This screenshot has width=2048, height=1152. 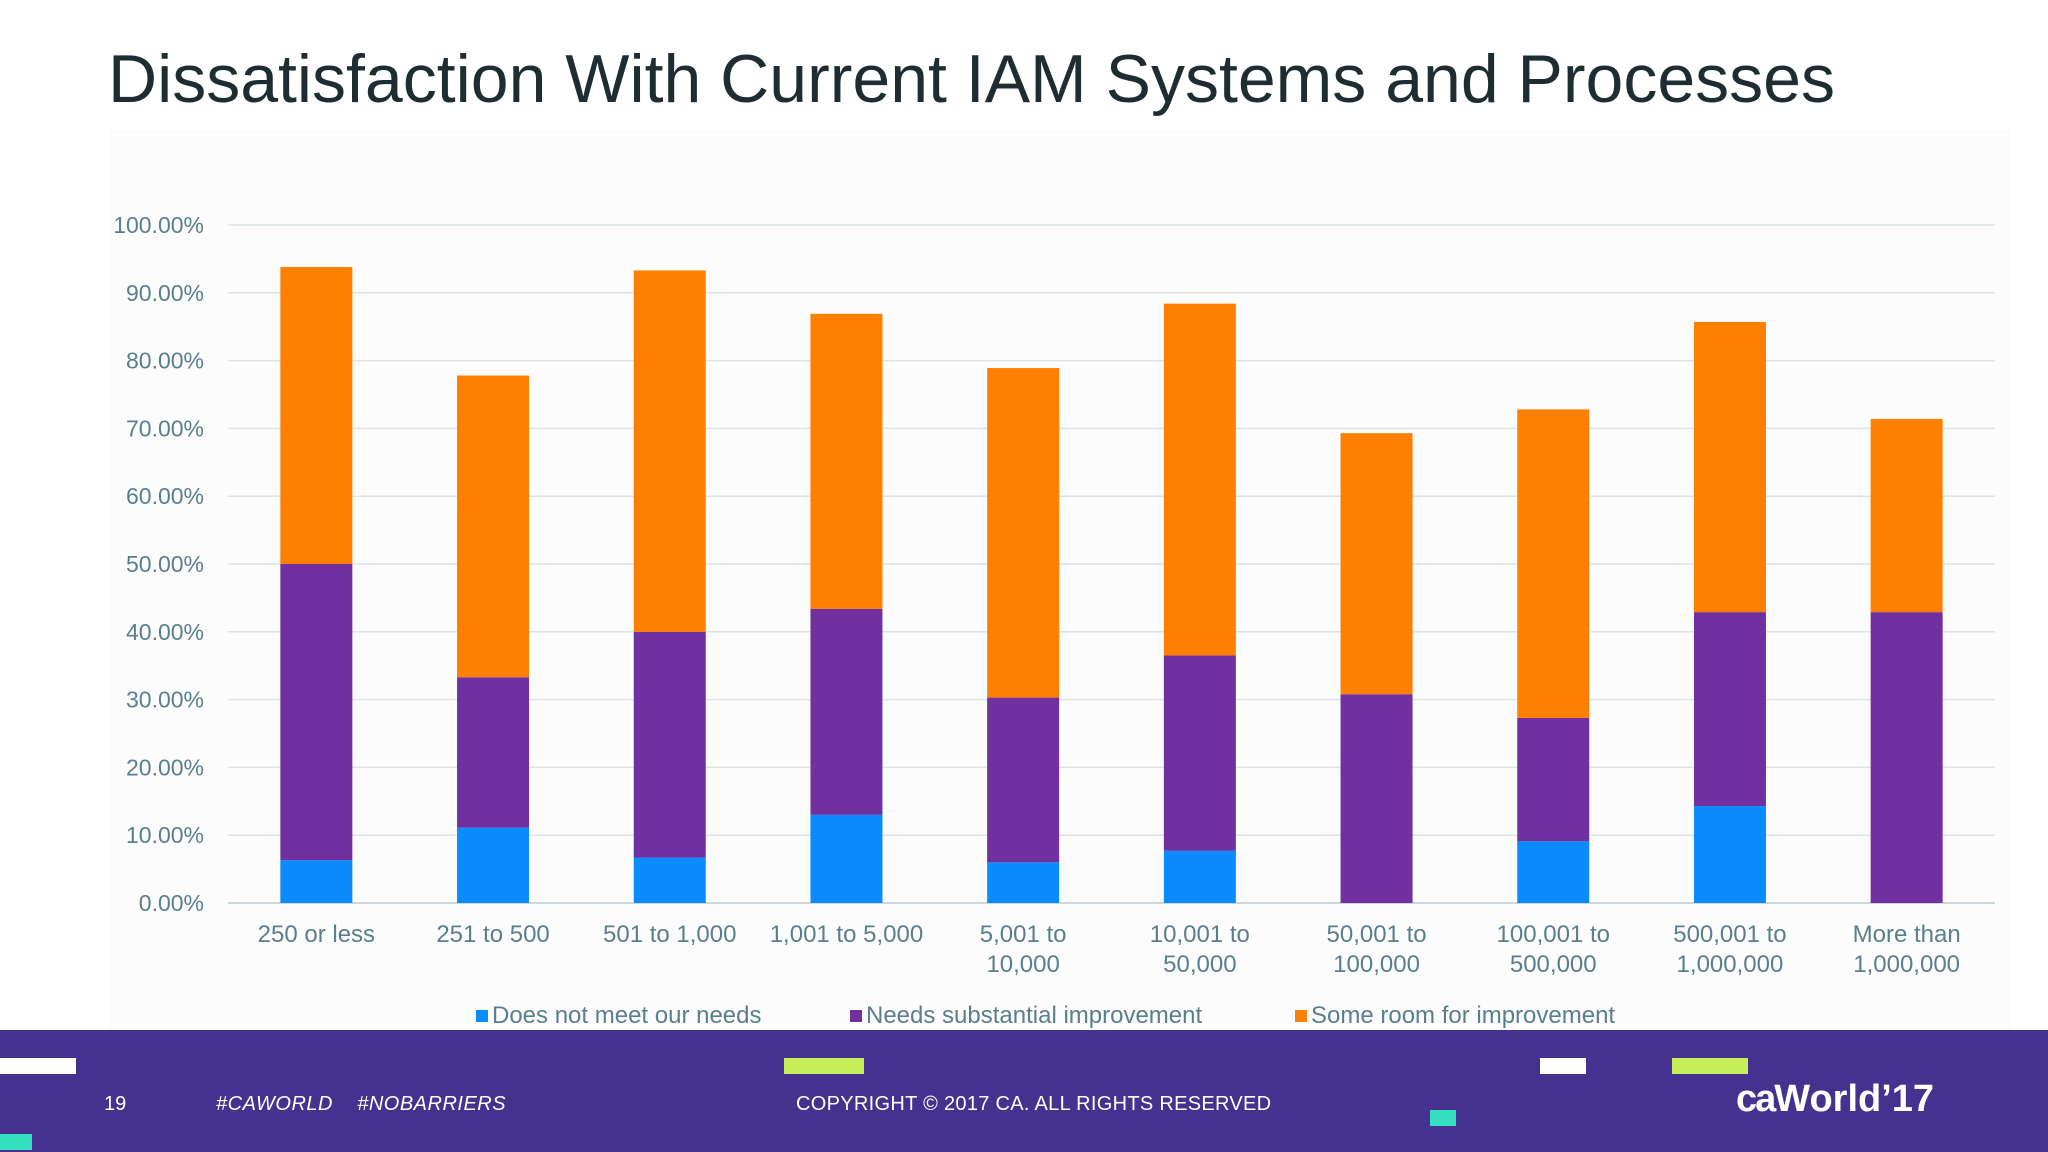 What do you see at coordinates (316, 934) in the screenshot?
I see `x-tick-label: 250 or less` at bounding box center [316, 934].